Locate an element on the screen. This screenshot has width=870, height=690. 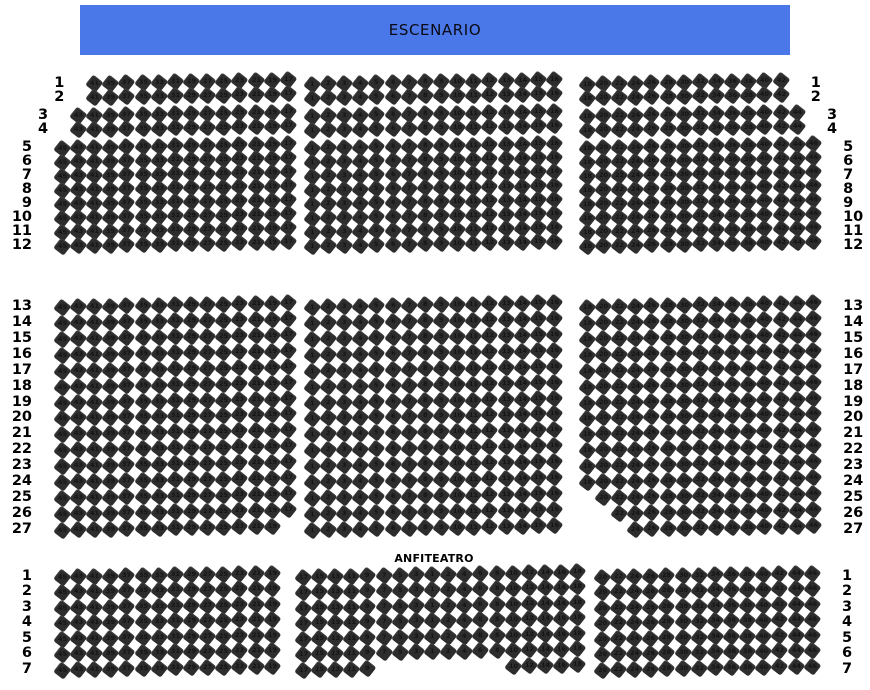
seat: 46 is located at coordinates (813, 493).